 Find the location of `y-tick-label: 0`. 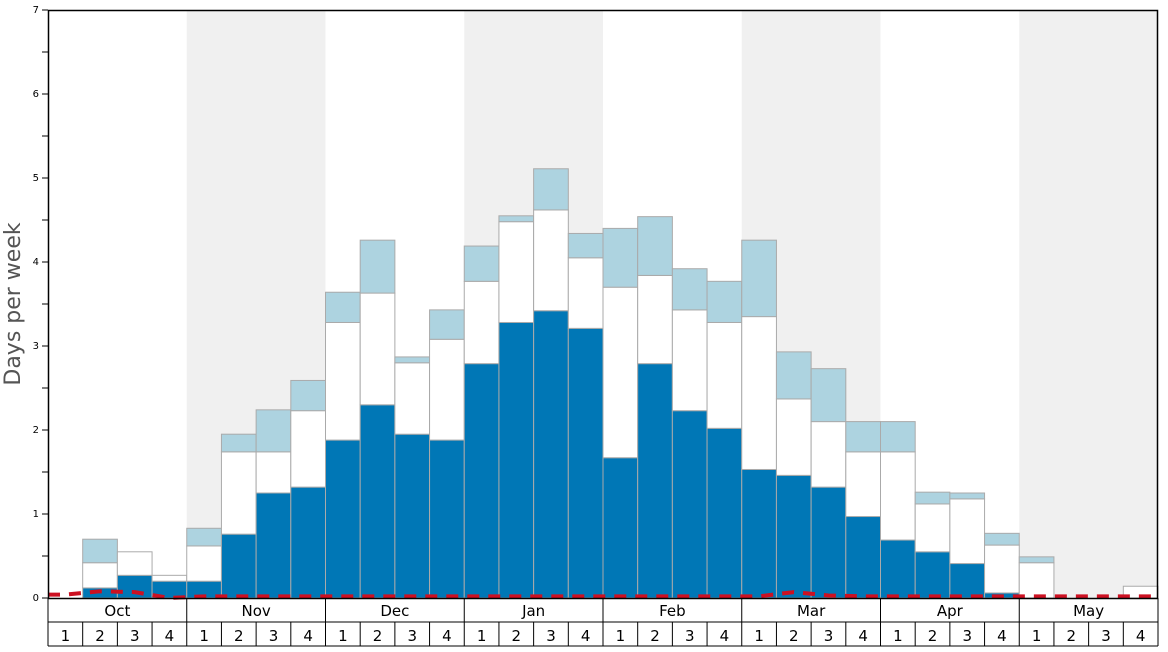

y-tick-label: 0 is located at coordinates (36, 598).